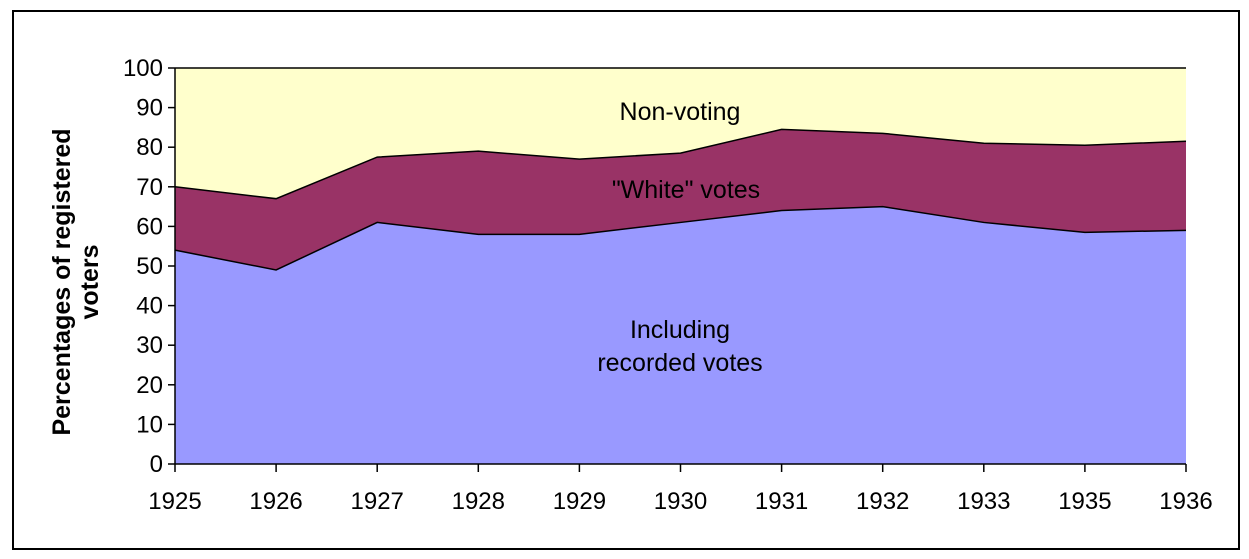 This screenshot has width=1249, height=559. Describe the element at coordinates (478, 501) in the screenshot. I see `x-tick-label: 1928` at that location.